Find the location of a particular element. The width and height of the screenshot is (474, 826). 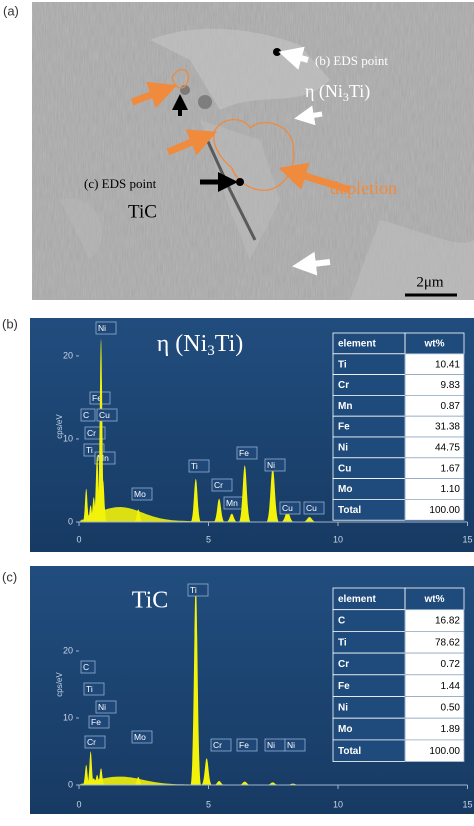

peak-label: C is located at coordinates (86, 667).